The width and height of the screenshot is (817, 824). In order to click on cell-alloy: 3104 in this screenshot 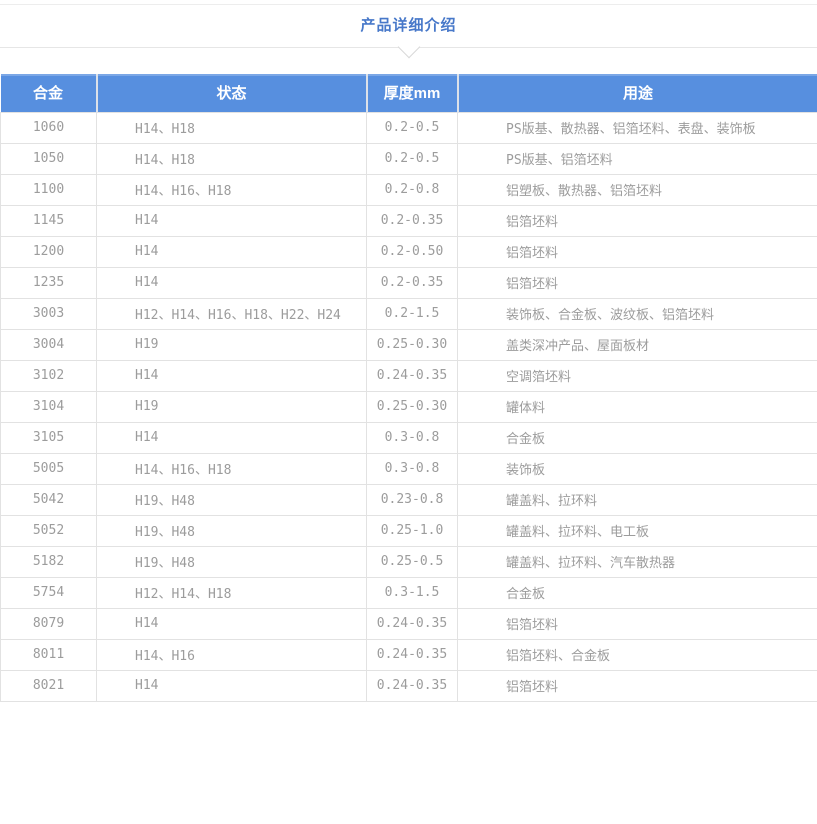, I will do `click(49, 406)`.